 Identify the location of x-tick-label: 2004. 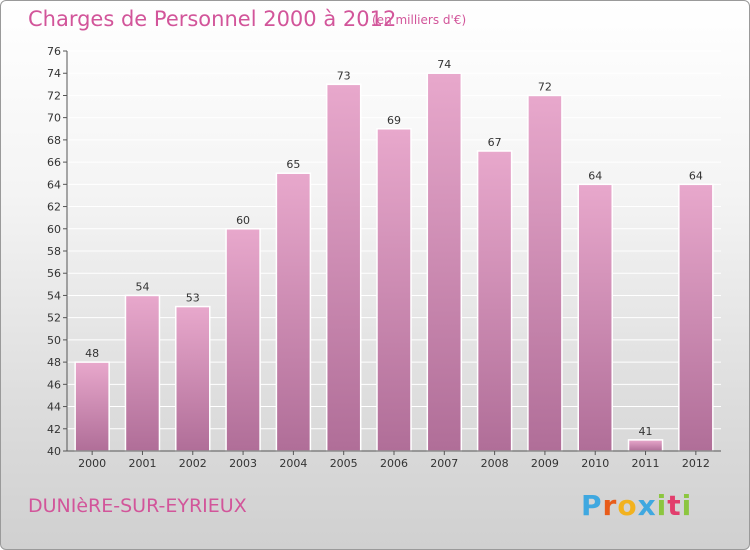
(293, 463).